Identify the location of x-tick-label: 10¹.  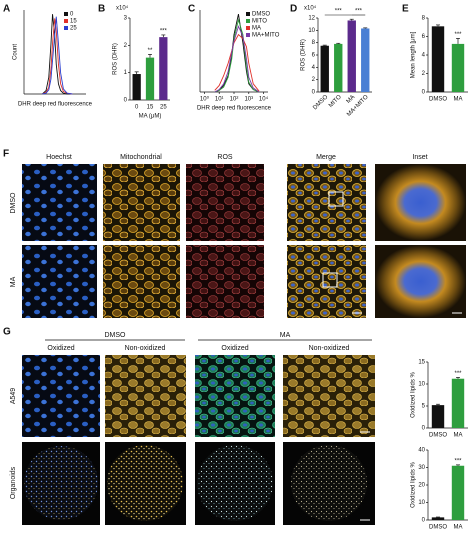
(219, 100).